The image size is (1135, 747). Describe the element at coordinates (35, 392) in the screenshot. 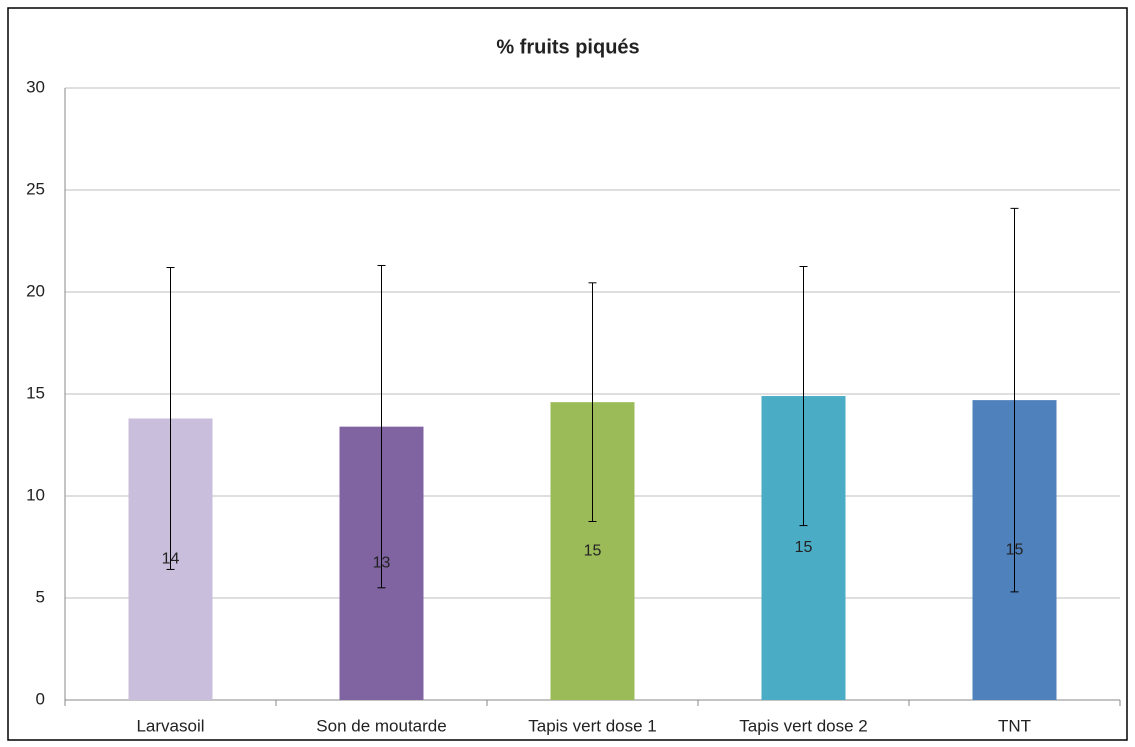

I see `y-tick-label: 15` at that location.